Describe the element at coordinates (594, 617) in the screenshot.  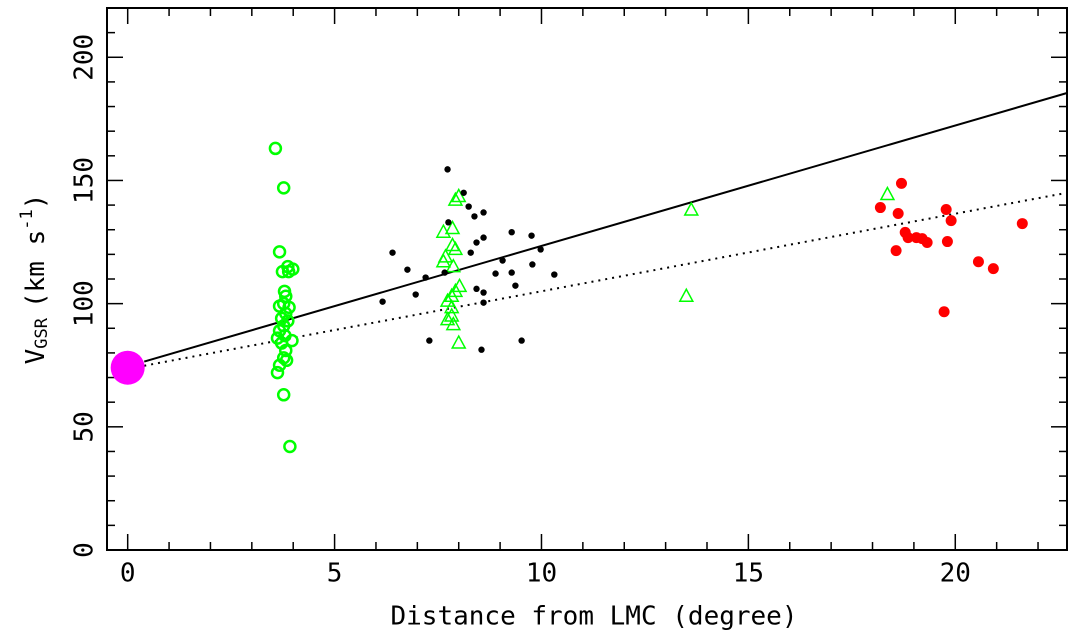
I see `x-axis-label: Distance from LMC (degree)` at that location.